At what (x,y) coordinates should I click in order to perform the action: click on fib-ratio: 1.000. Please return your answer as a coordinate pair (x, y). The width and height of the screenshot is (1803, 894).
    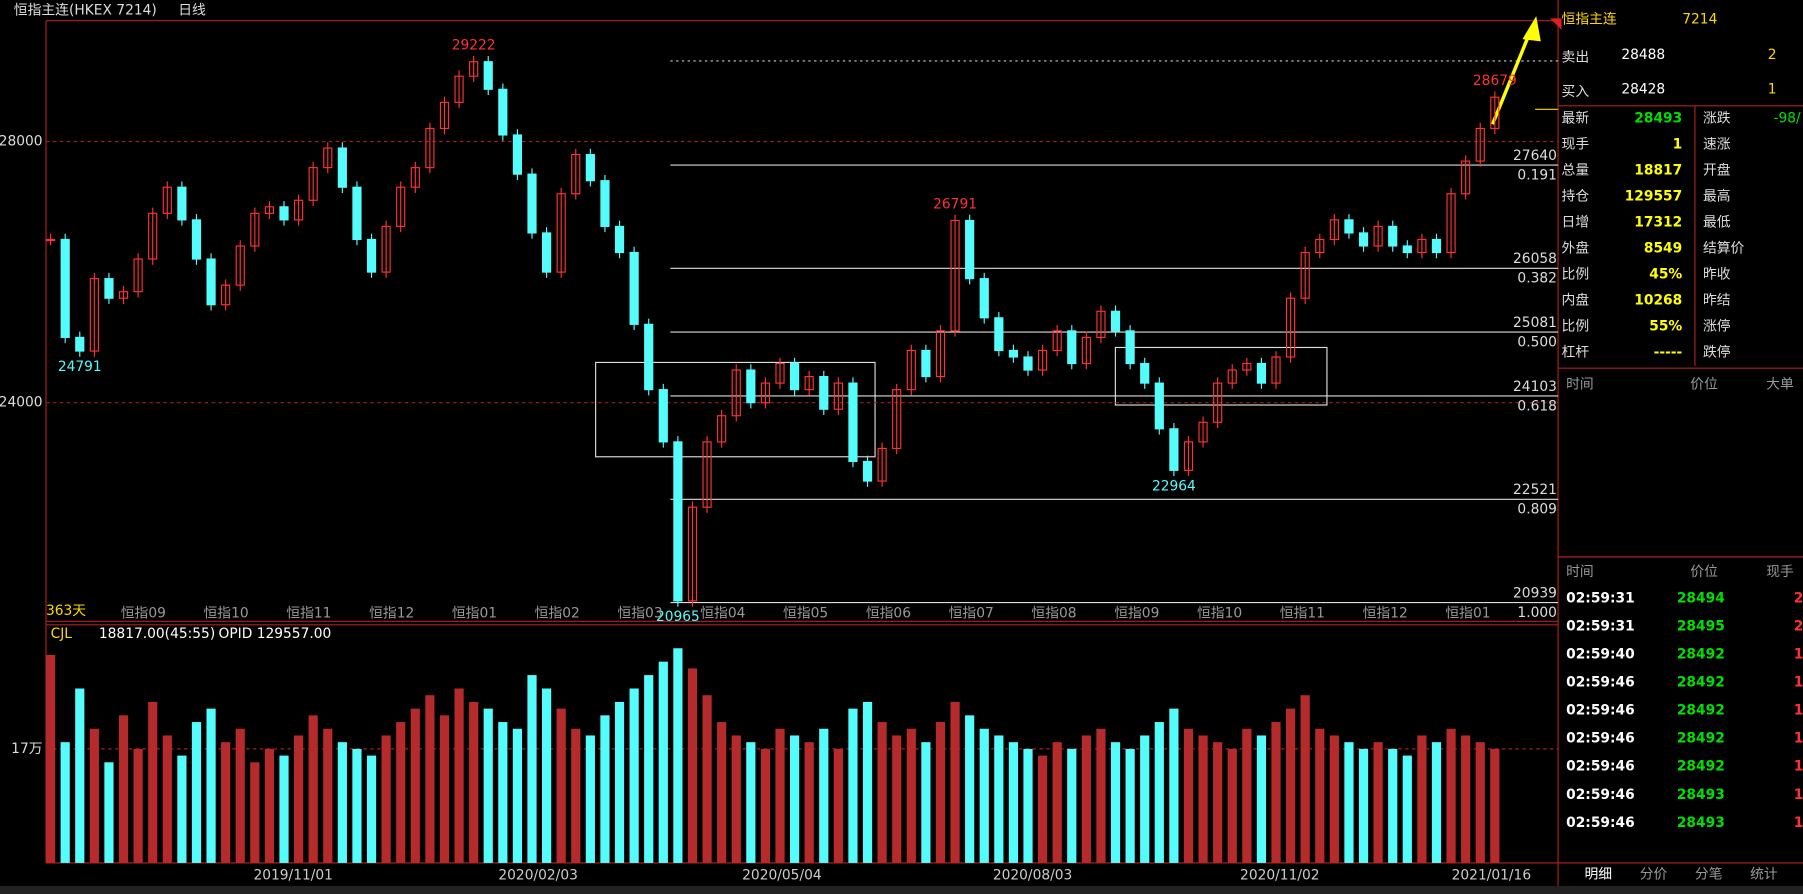
    Looking at the image, I should click on (1536, 613).